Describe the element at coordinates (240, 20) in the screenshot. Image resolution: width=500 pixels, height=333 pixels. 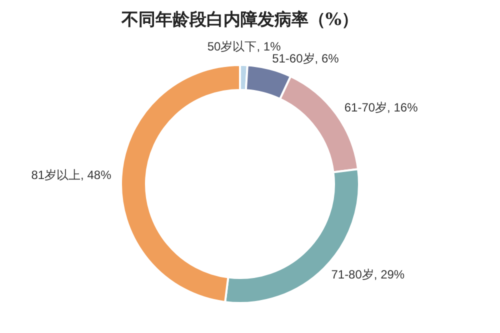
I see `chart-title: 不同年龄段白内障发病率（%）` at that location.